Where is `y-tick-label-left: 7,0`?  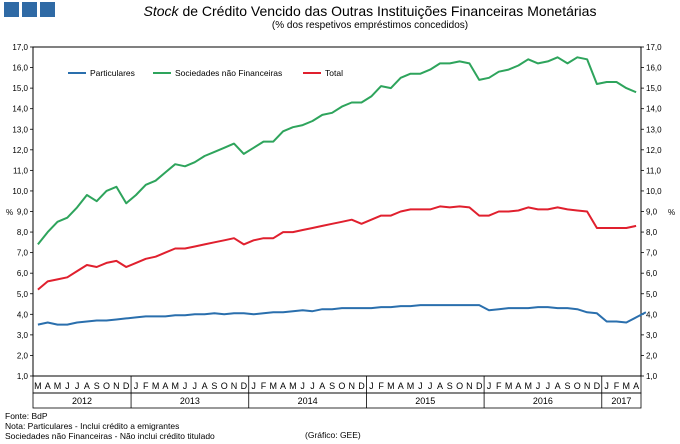 y-tick-label-left: 7,0 is located at coordinates (23, 253).